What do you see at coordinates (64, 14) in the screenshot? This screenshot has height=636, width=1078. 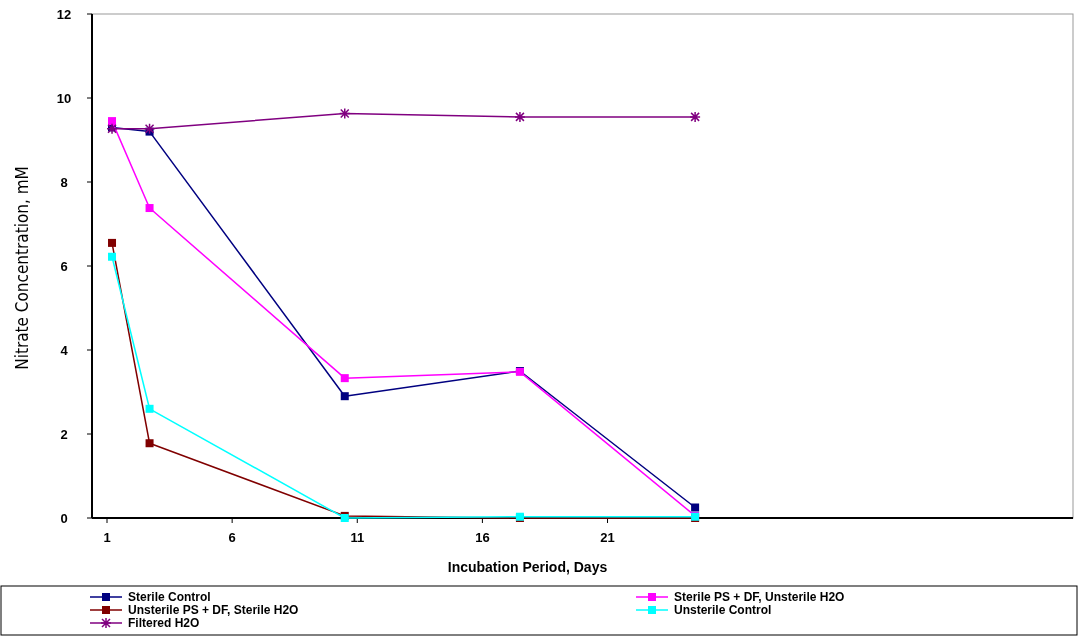 I see `y-tick-label: 12` at bounding box center [64, 14].